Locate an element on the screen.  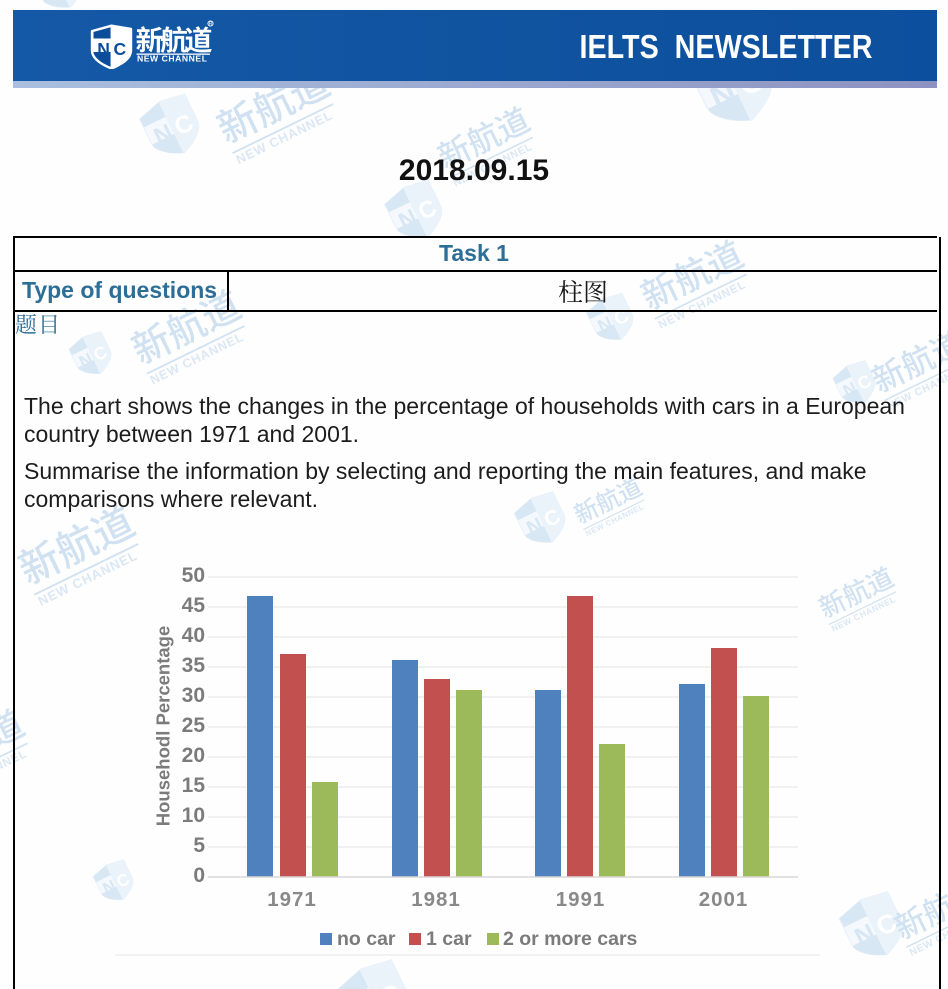
svg-text: 15 is located at coordinates (194, 785).